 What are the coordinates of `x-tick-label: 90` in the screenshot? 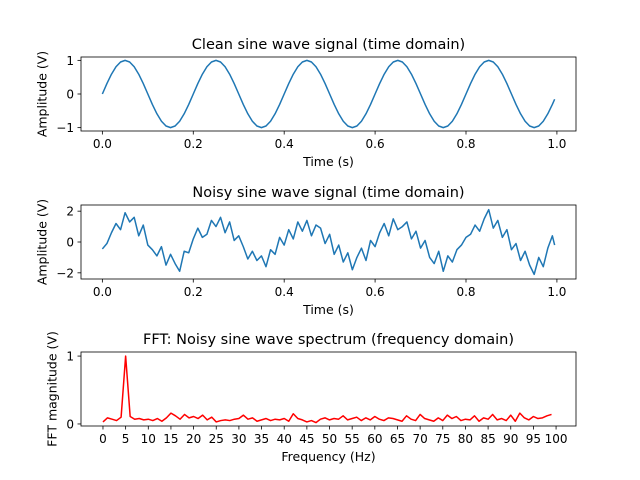 It's located at (510, 439).